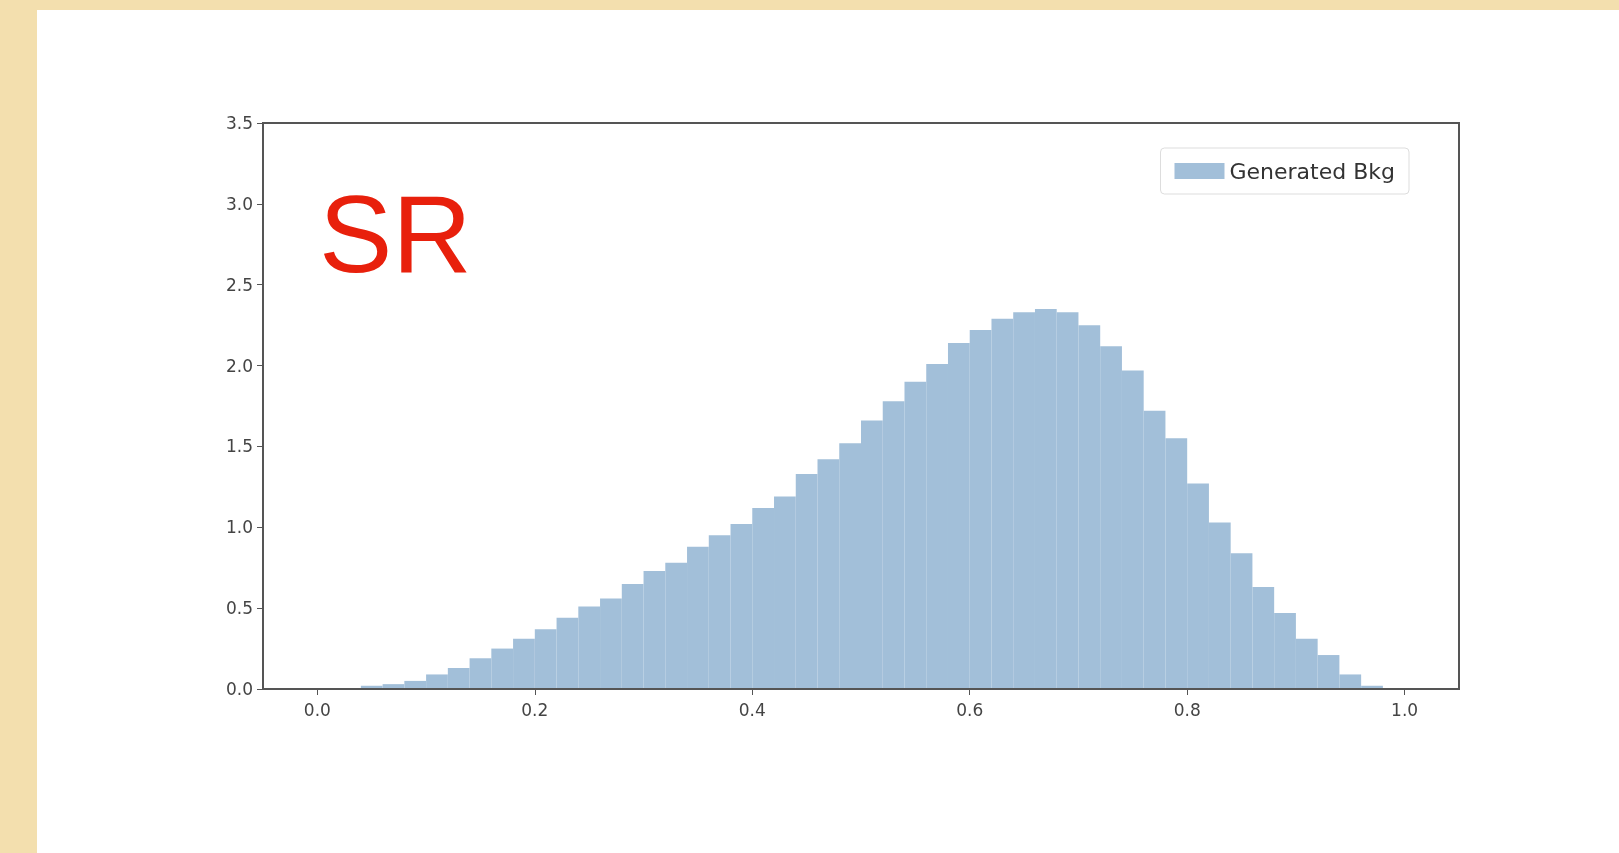 The width and height of the screenshot is (1619, 853). Describe the element at coordinates (239, 284) in the screenshot. I see `y-tick-label: 2.5` at that location.